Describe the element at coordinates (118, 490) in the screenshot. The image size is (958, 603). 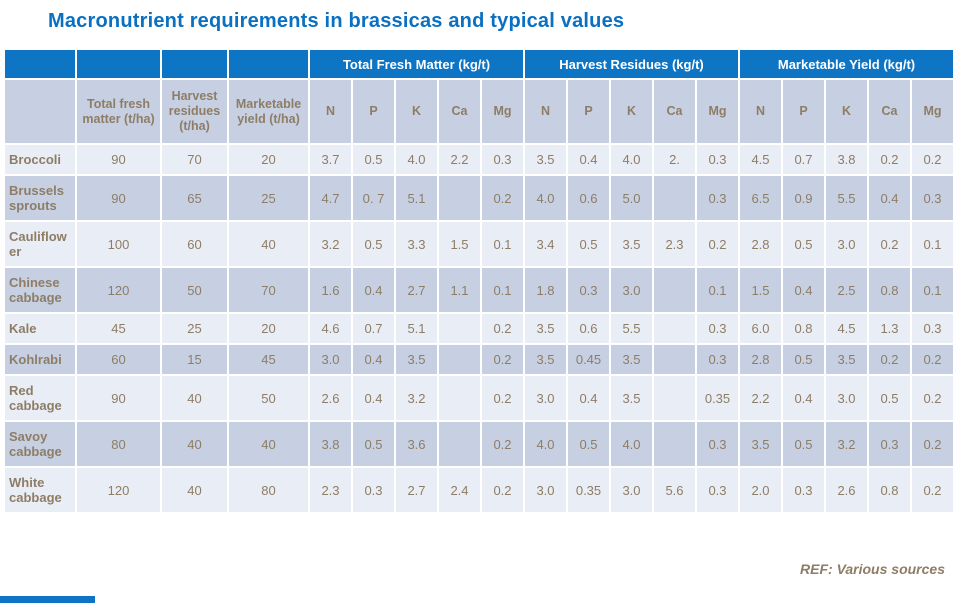
I see `cell-tha-0: 120` at that location.